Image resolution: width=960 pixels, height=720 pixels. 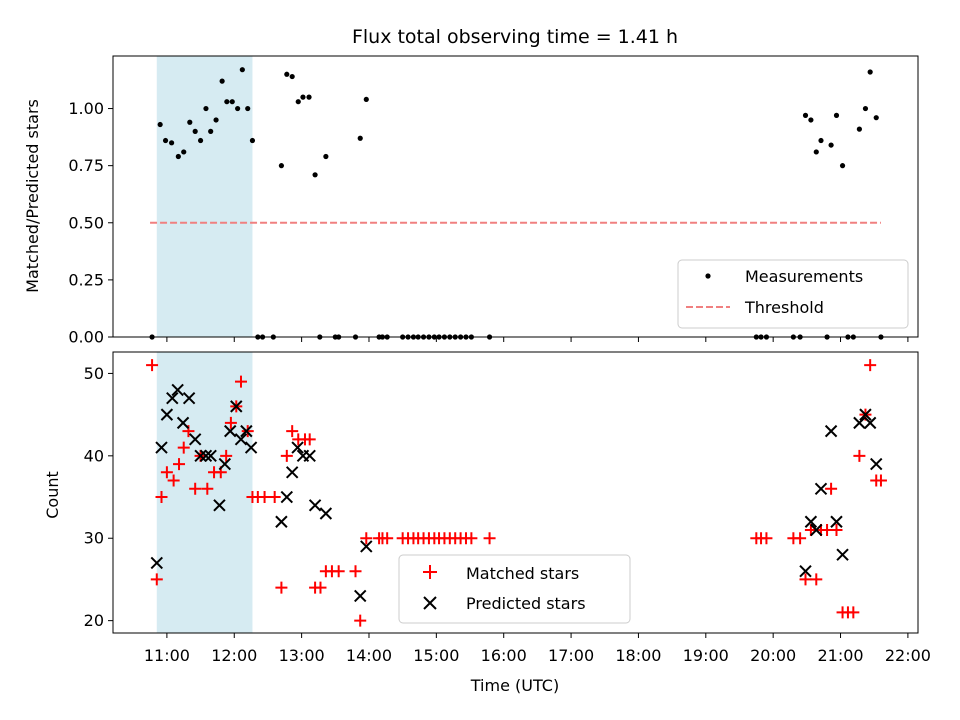 I want to click on y-tick-label: 20, so click(x=94, y=620).